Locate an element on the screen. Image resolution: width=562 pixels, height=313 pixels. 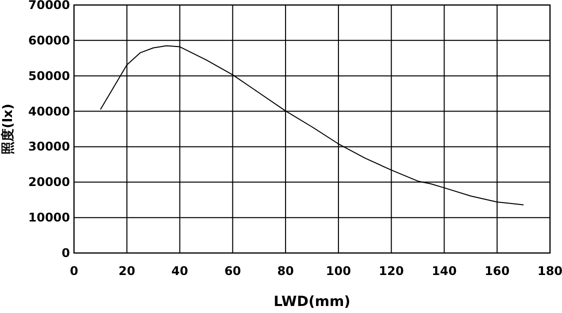
y-tick-label: 40000 is located at coordinates (49, 111).